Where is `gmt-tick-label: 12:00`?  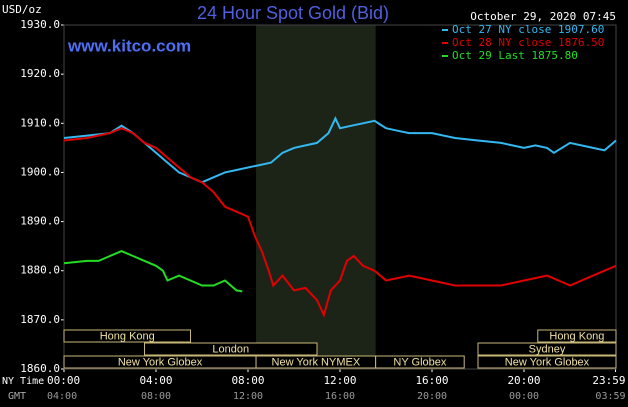
gmt-tick-label: 12:00 is located at coordinates (248, 396).